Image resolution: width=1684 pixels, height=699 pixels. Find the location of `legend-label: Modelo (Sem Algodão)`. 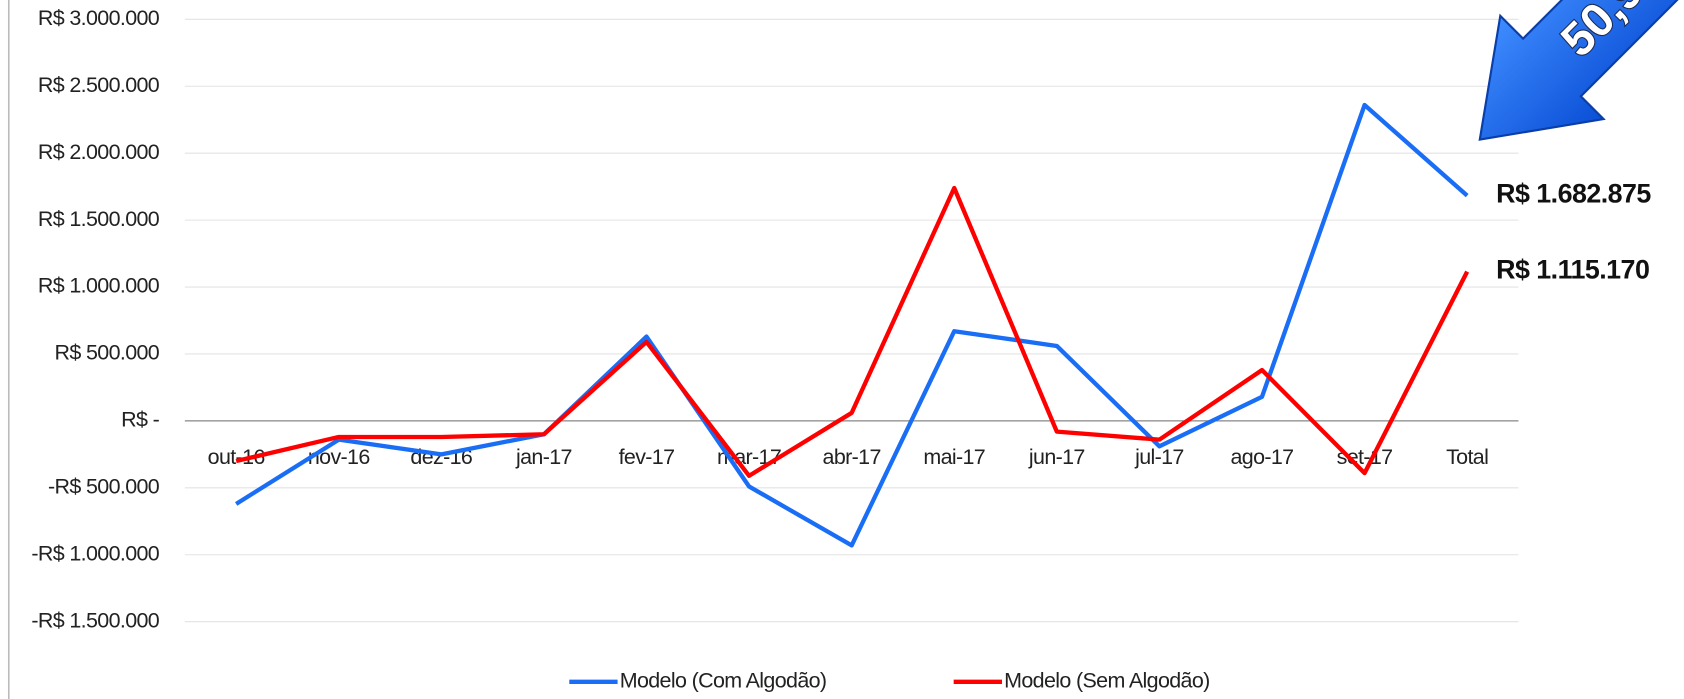

legend-label: Modelo (Sem Algodão) is located at coordinates (1107, 680).